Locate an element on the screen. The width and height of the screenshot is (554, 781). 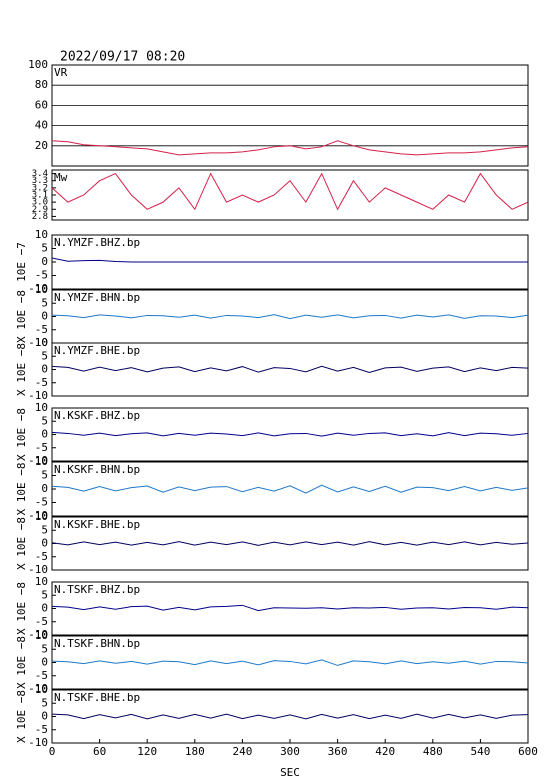
x-tick-label: 360 is located at coordinates (338, 751).